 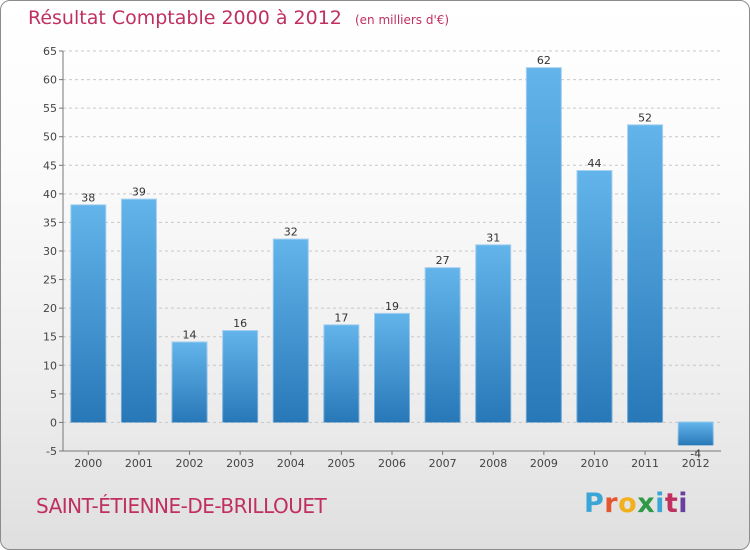 What do you see at coordinates (50, 194) in the screenshot?
I see `y-tick-label: 40` at bounding box center [50, 194].